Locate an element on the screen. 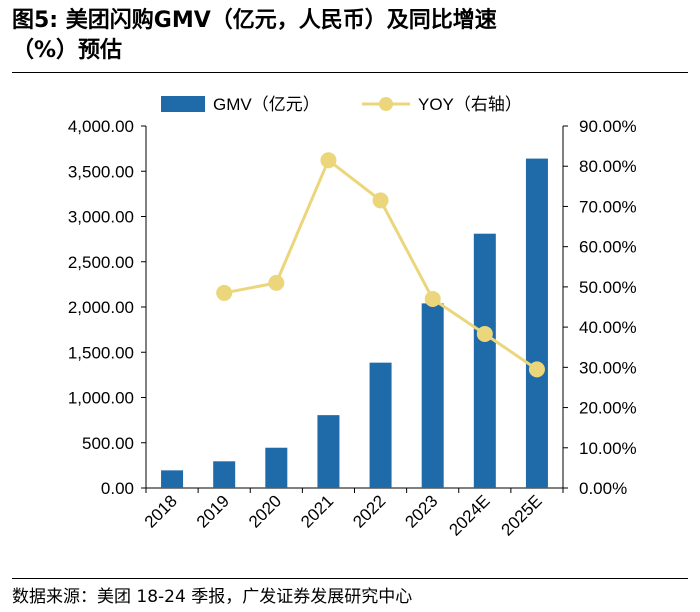  y-left-tick-label: 2,000.00 is located at coordinates (101, 307).